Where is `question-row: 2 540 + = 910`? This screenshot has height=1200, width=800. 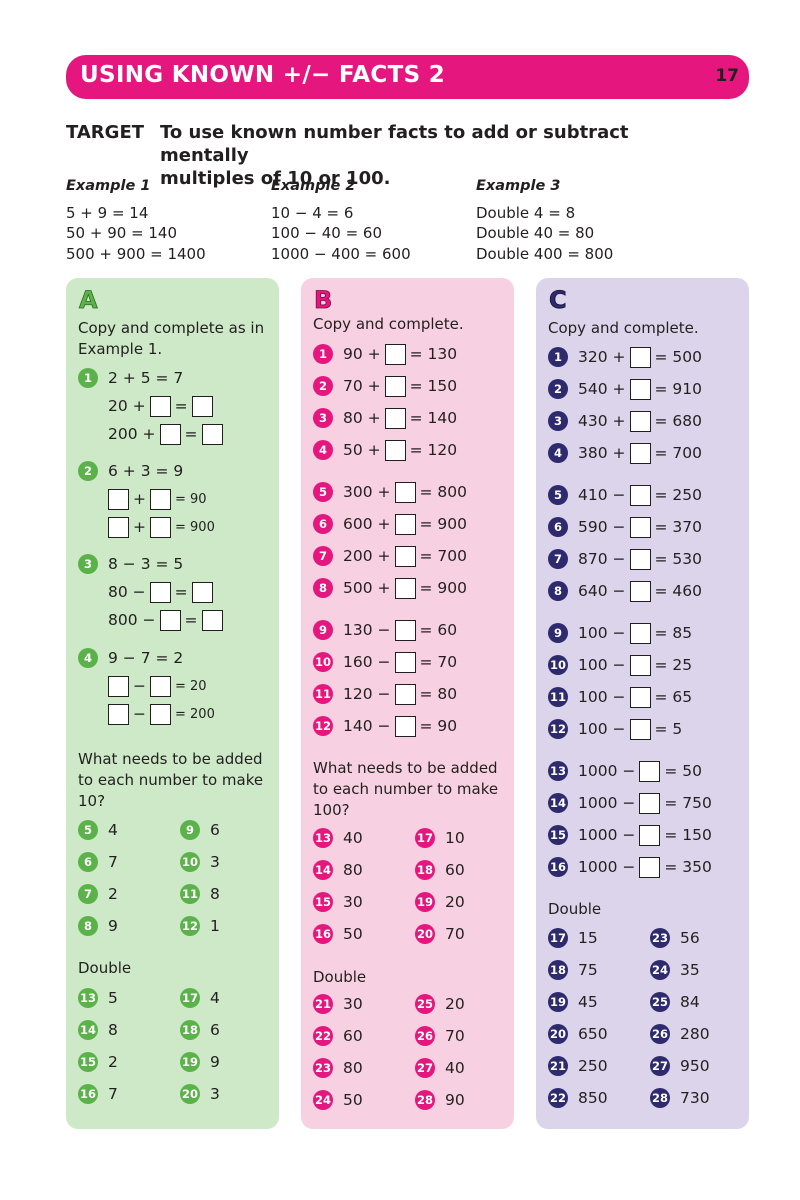
question-row: 2 540 + = 910 is located at coordinates (625, 389).